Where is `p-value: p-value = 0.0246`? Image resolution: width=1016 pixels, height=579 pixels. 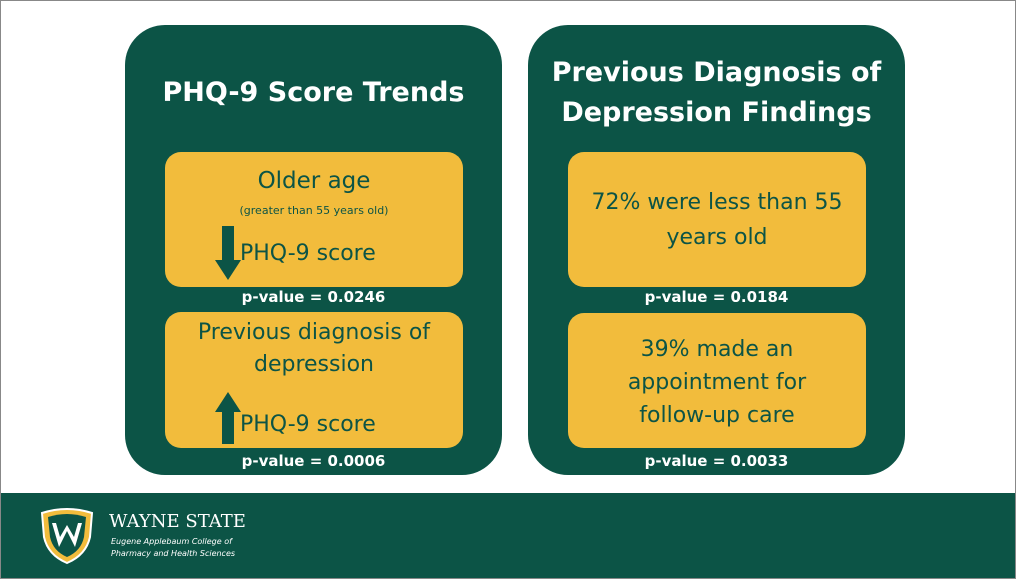
p-value: p-value = 0.0246 is located at coordinates (313, 297).